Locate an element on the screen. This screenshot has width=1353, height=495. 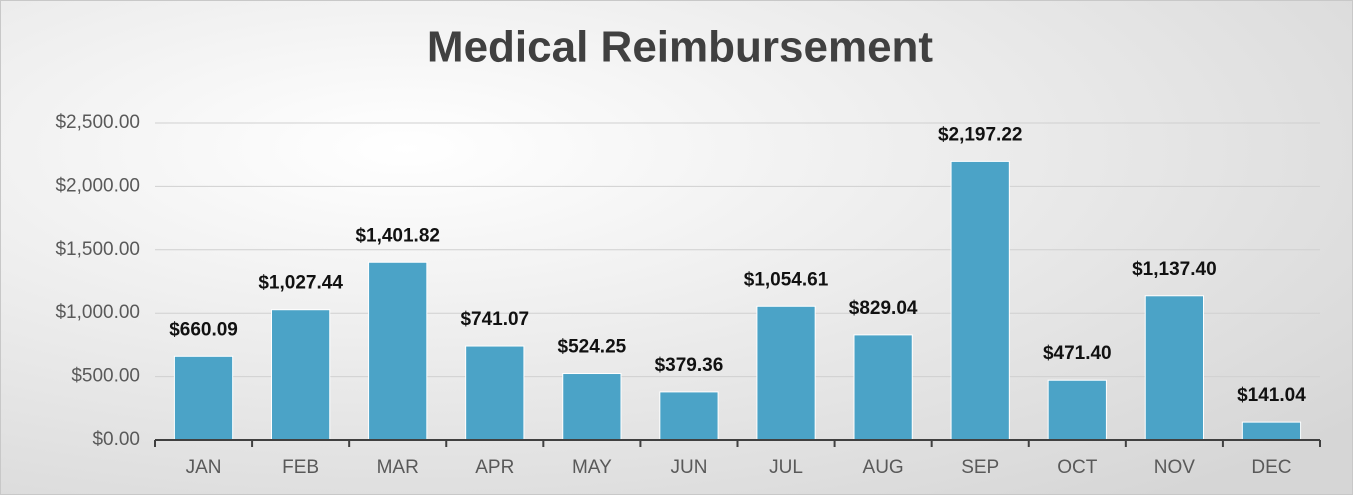
data-label: $379.36 is located at coordinates (689, 365).